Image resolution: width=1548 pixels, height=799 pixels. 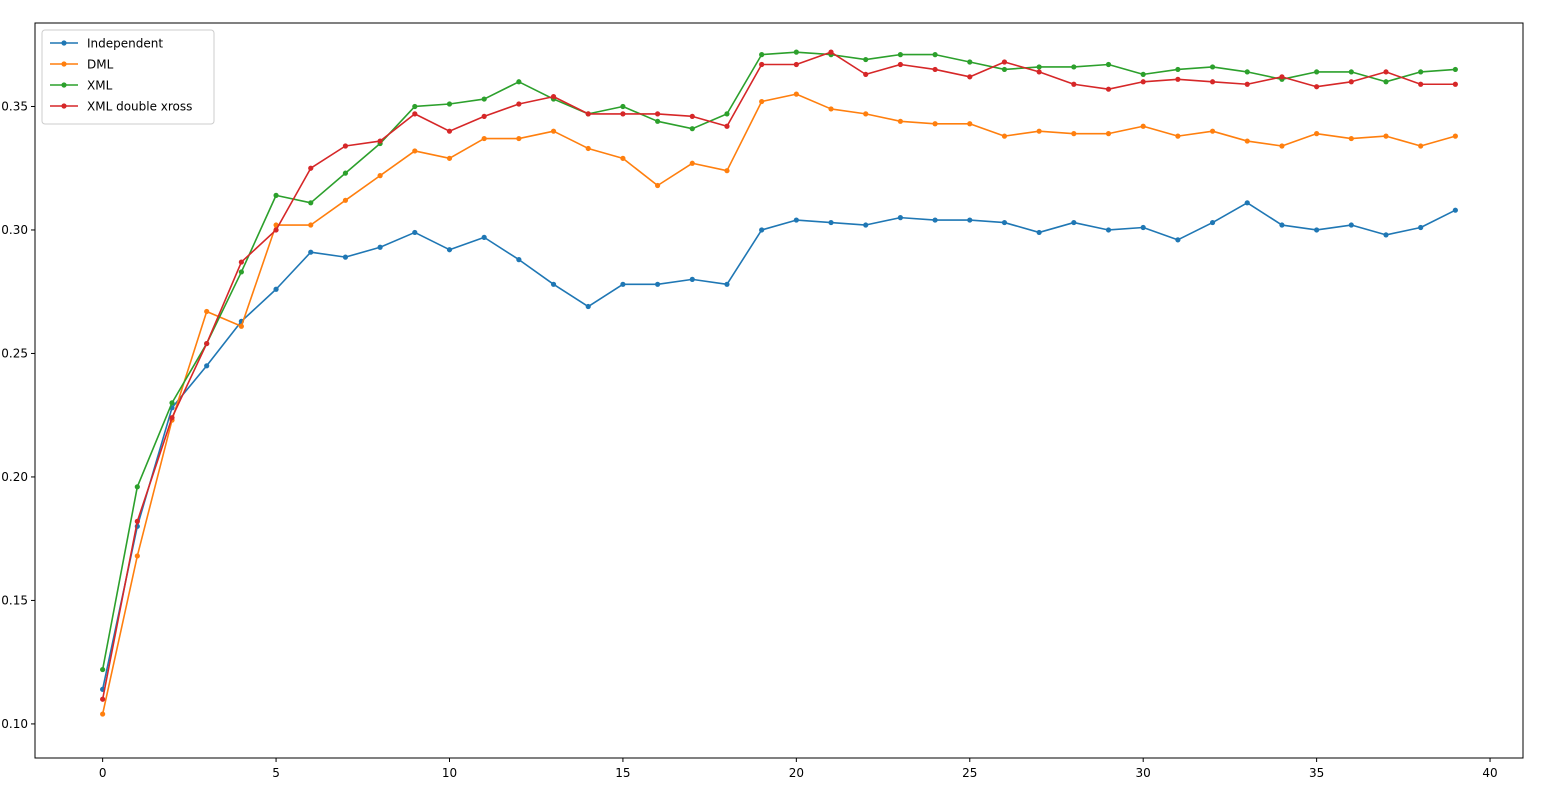 I want to click on x-tick-label: 20, so click(x=796, y=773).